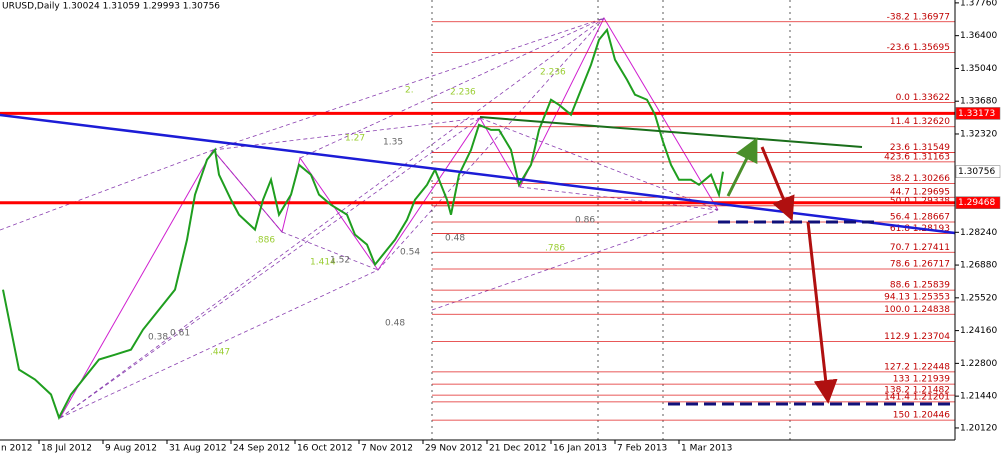  Describe the element at coordinates (920, 148) in the screenshot. I see `fib-label: 23.6 1.31549` at that location.